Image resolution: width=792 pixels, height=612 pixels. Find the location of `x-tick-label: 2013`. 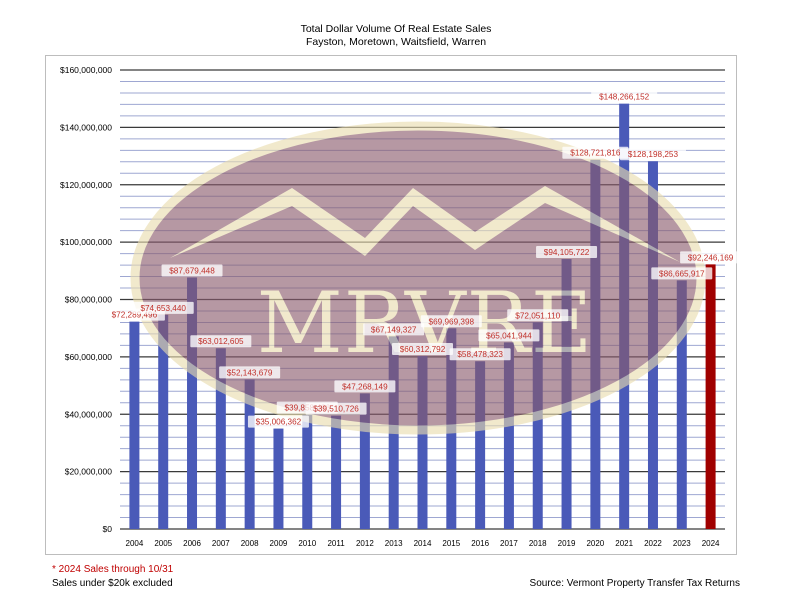

x-tick-label: 2013 is located at coordinates (394, 543).